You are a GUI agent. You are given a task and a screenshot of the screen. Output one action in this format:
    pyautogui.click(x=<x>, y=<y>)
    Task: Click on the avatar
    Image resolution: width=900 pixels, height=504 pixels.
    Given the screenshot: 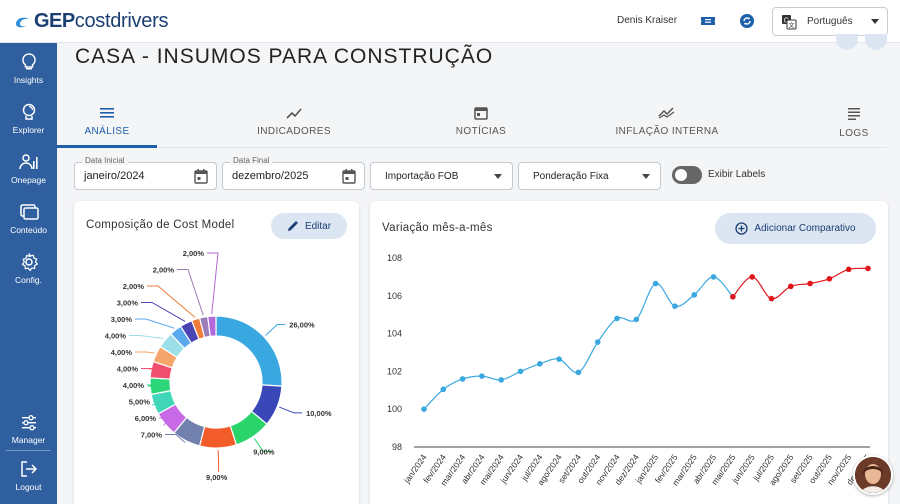 What is the action you would take?
    pyautogui.click(x=873, y=475)
    